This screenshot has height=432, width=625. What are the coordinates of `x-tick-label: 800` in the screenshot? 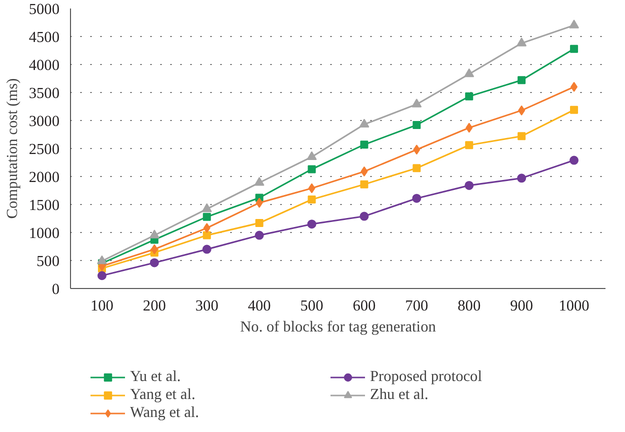 It's located at (469, 306).